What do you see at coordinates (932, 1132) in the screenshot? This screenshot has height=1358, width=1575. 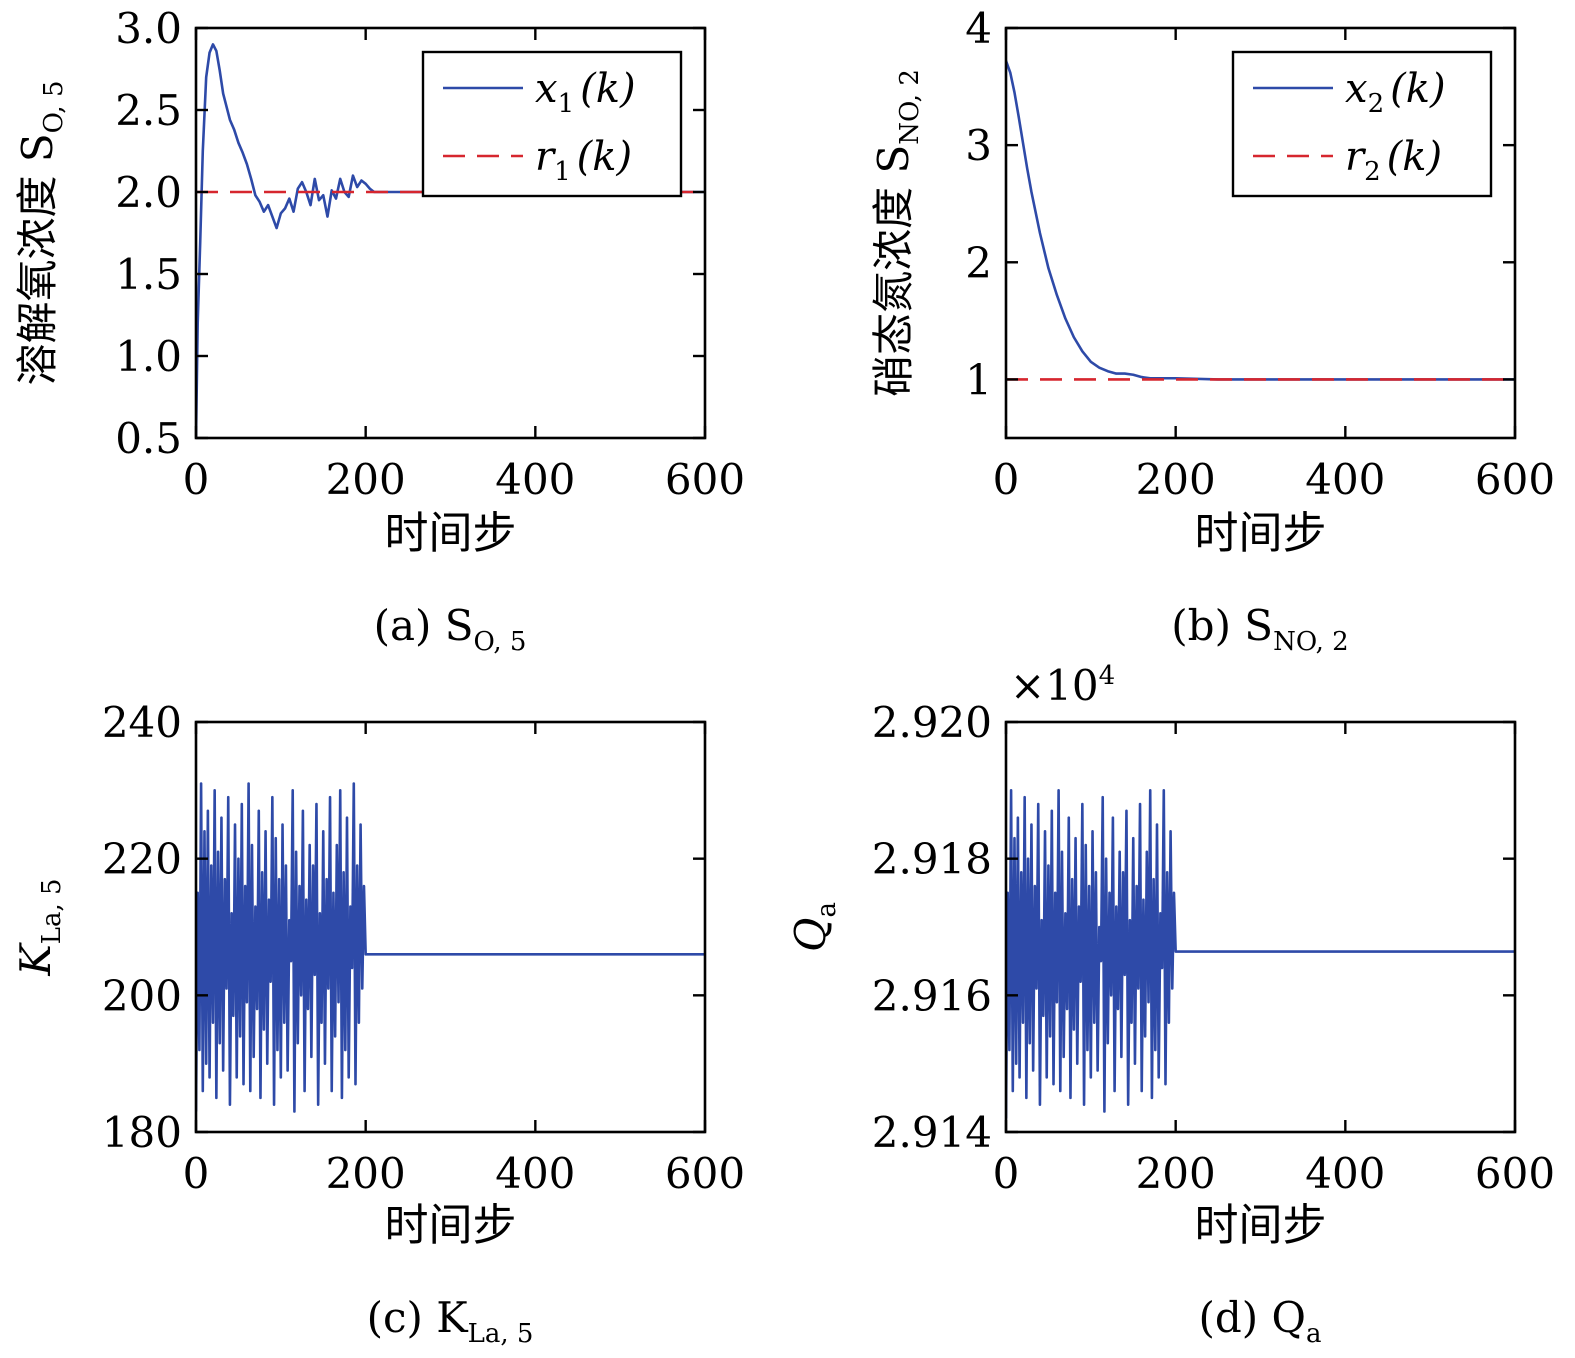 I see `y-tick-label: 2.914` at bounding box center [932, 1132].